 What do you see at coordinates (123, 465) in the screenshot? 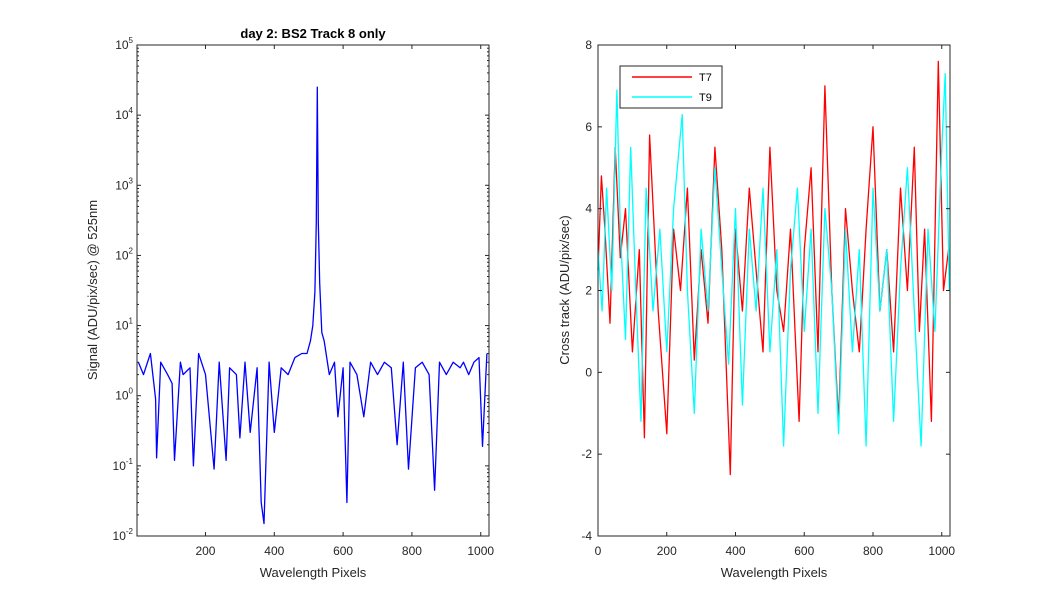
I see `y-tick-label: 10⁻¹` at bounding box center [123, 465].